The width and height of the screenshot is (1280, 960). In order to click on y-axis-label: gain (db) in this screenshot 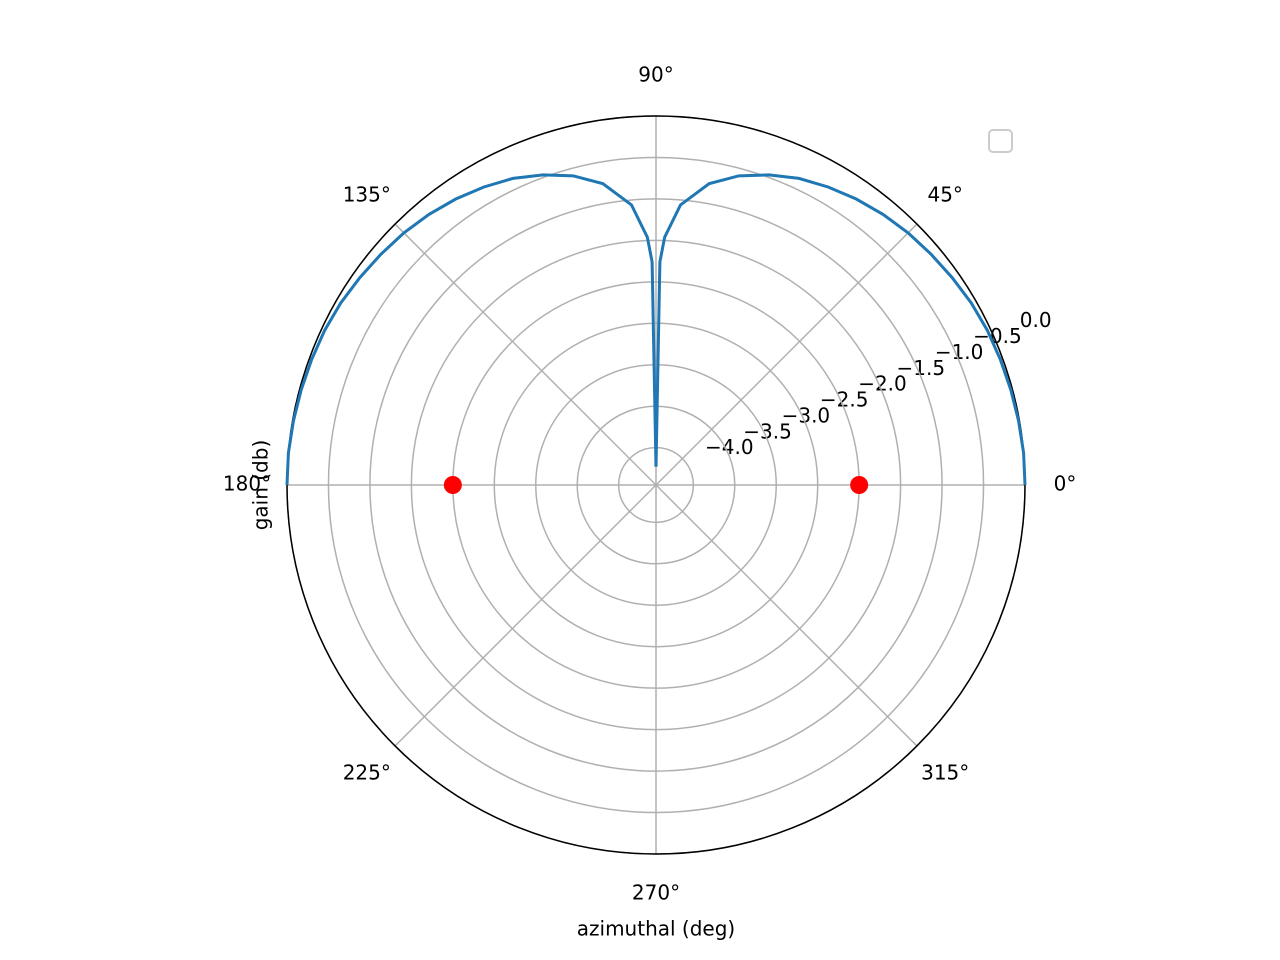, I will do `click(261, 485)`.